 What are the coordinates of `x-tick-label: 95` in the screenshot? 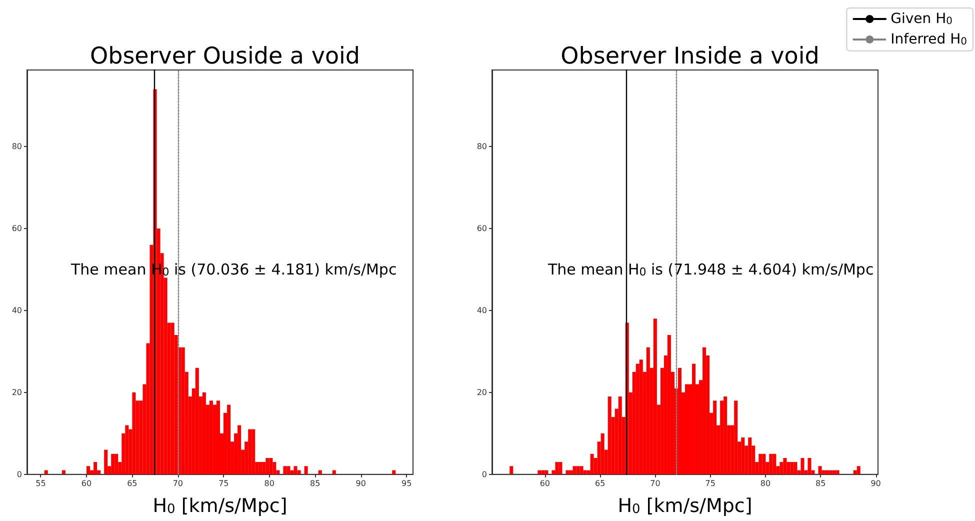 It's located at (407, 483).